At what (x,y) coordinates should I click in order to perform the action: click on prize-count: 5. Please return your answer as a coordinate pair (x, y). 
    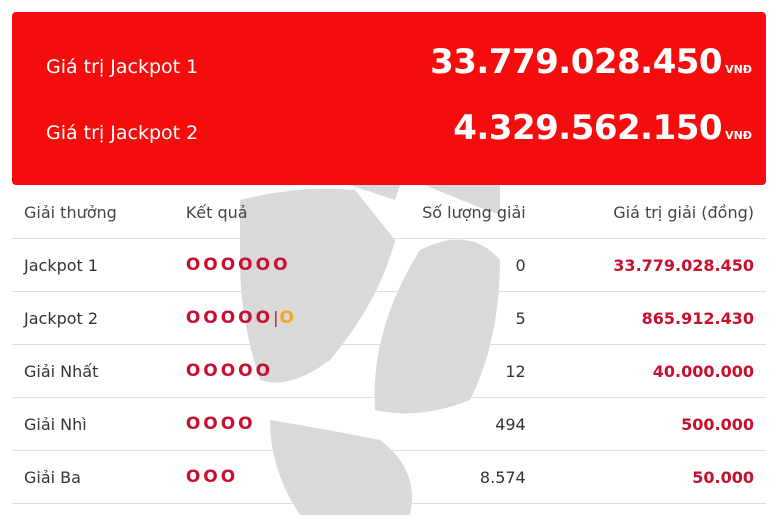
    Looking at the image, I should click on (449, 318).